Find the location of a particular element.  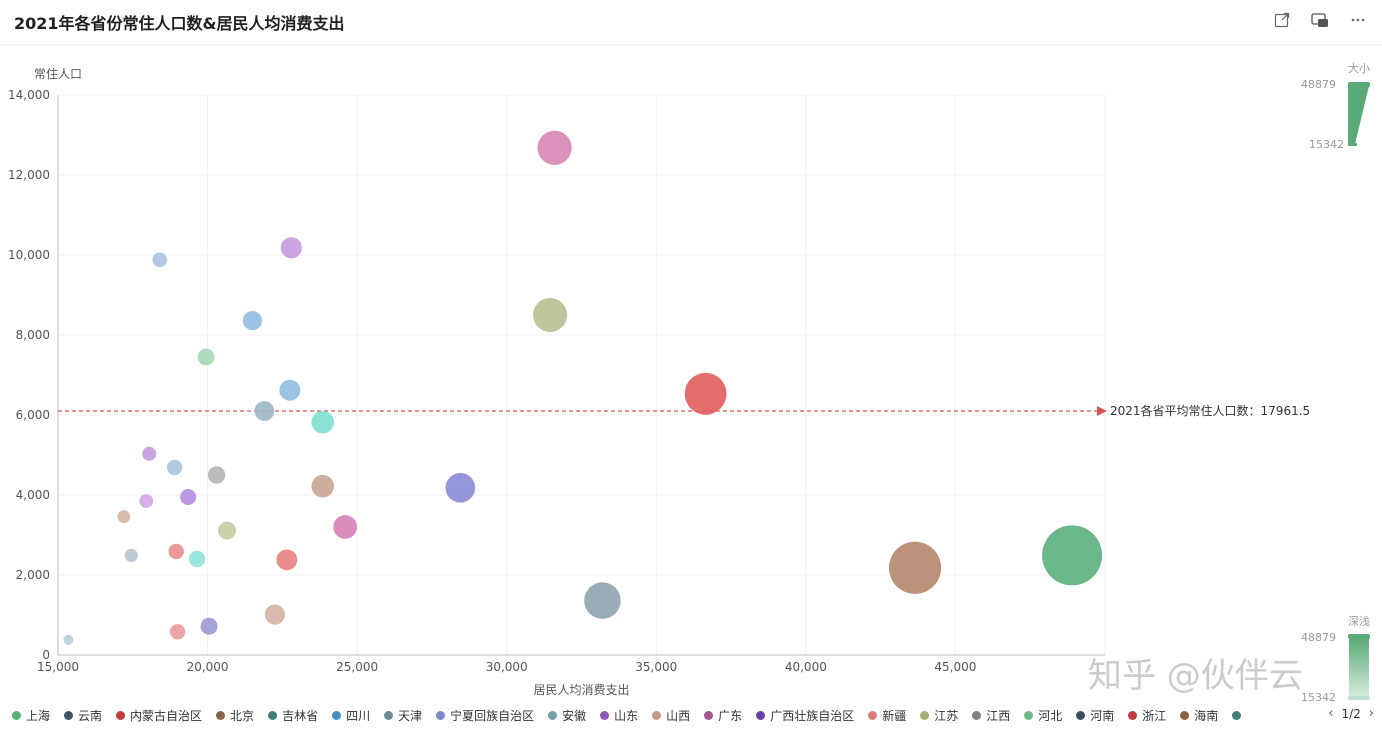

legend-item: 江苏 is located at coordinates (939, 715).